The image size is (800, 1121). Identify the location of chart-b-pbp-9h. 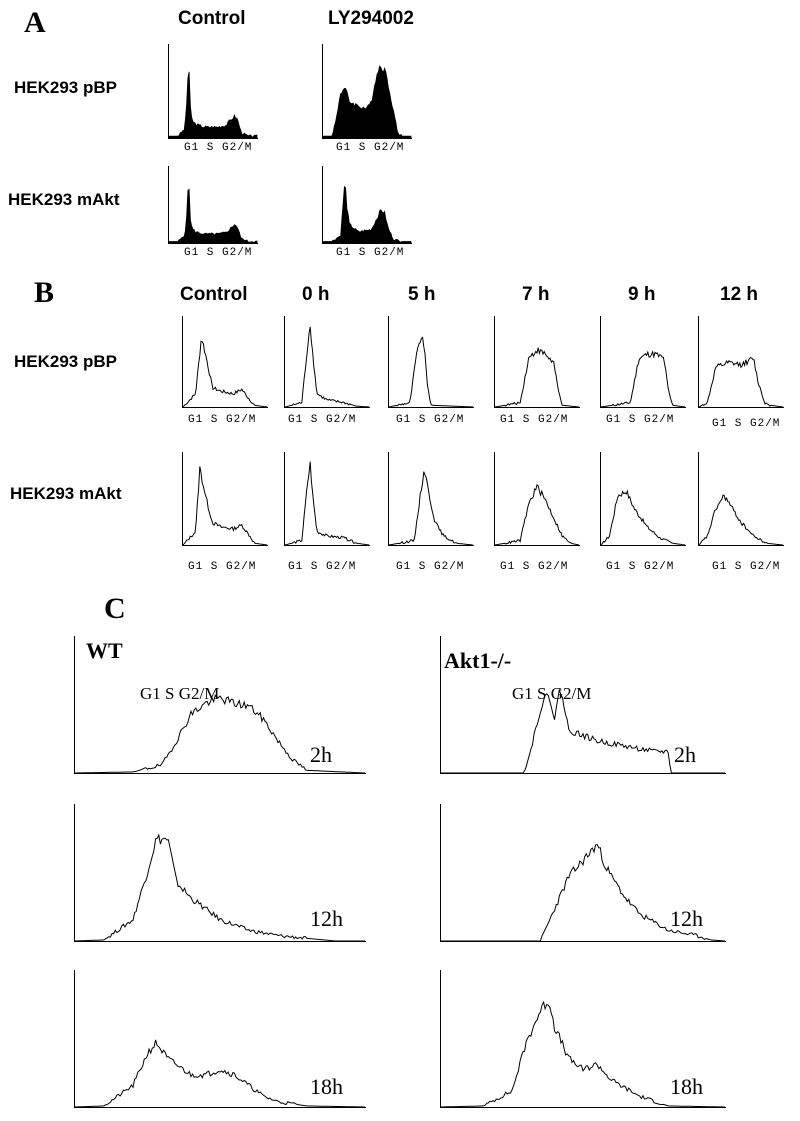
(643, 362).